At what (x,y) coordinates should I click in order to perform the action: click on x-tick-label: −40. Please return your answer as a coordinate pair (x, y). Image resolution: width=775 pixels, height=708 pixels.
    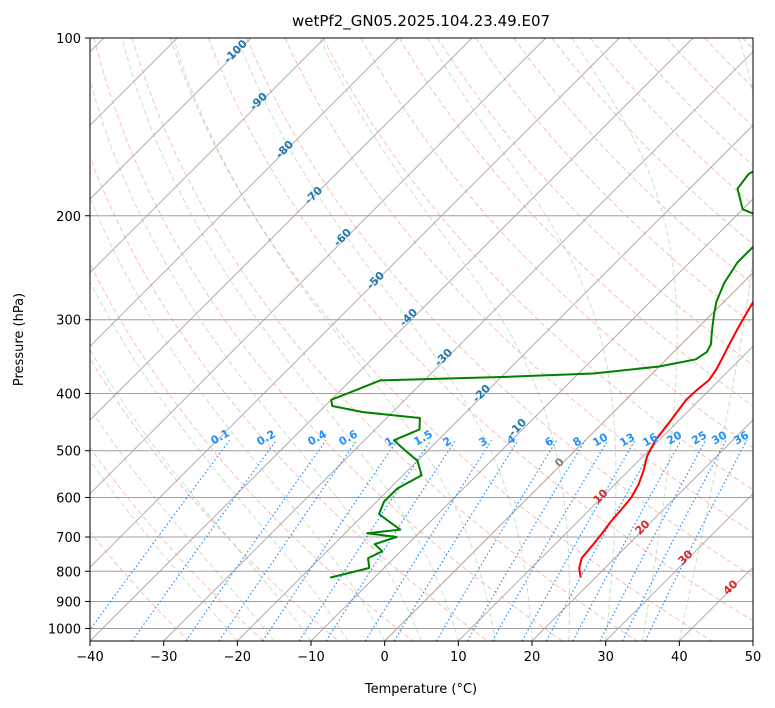
    Looking at the image, I should click on (89, 657).